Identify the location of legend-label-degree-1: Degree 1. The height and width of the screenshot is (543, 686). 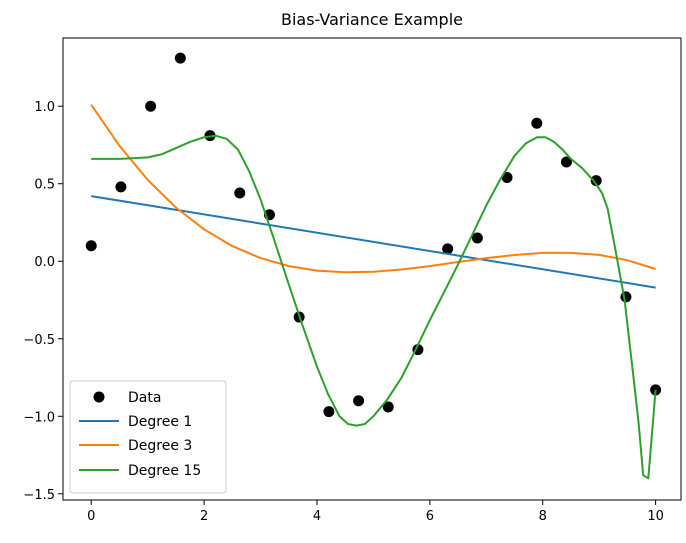
(160, 422).